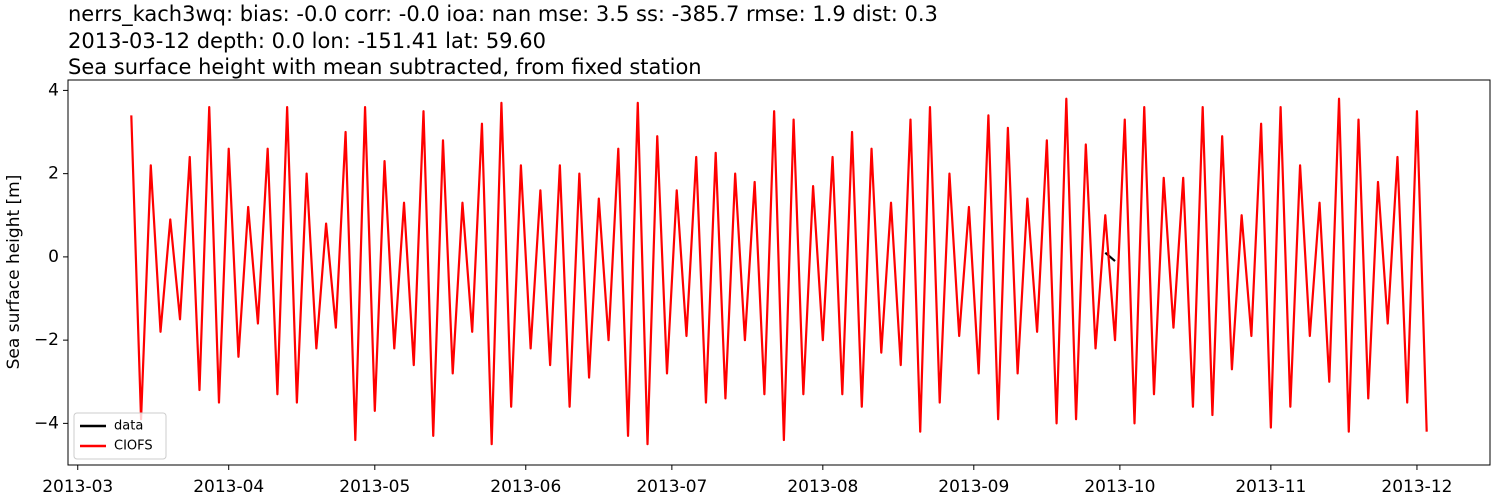 The width and height of the screenshot is (1500, 504). What do you see at coordinates (973, 487) in the screenshot?
I see `x-tick-label: 2013-09` at bounding box center [973, 487].